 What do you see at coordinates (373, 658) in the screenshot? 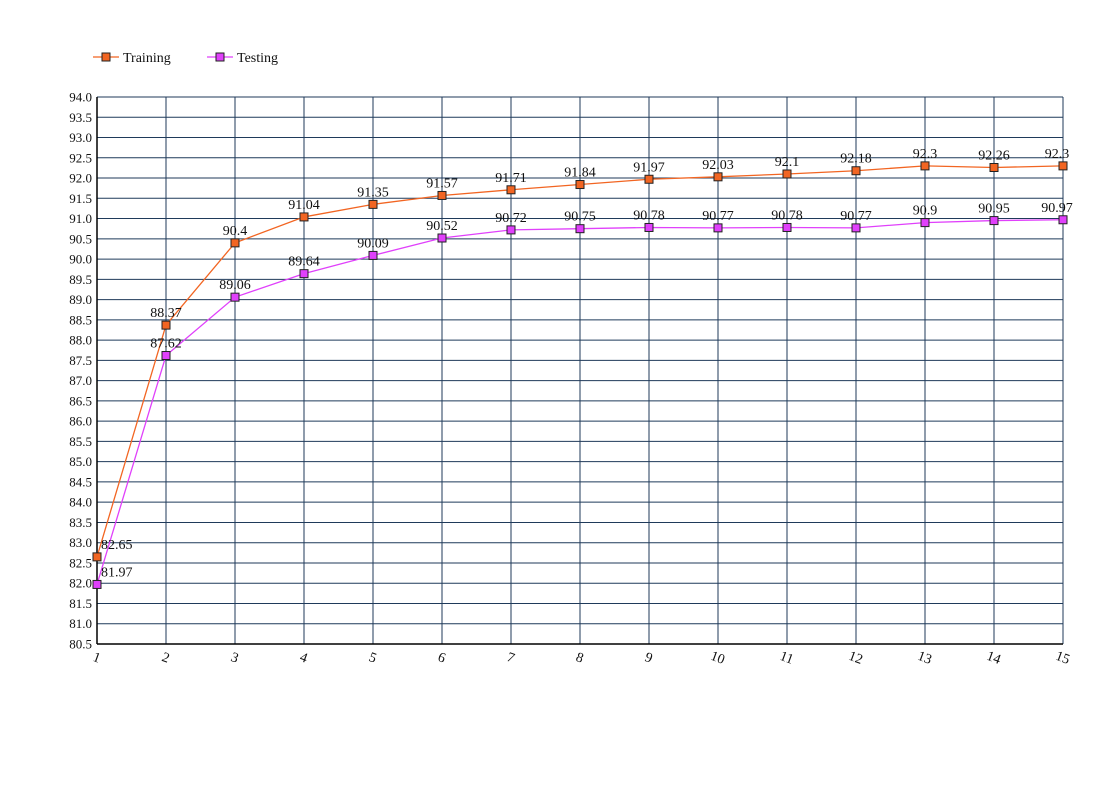
I see `x-tick-label: 5` at bounding box center [373, 658].